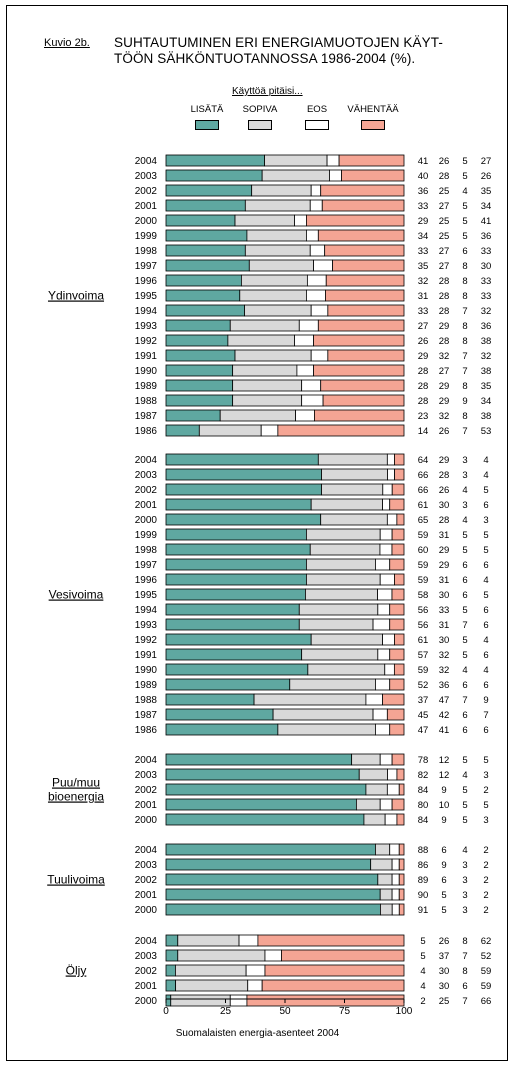 This screenshot has height=1068, width=515. I want to click on value-label-vahentaa: 6, so click(485, 565).